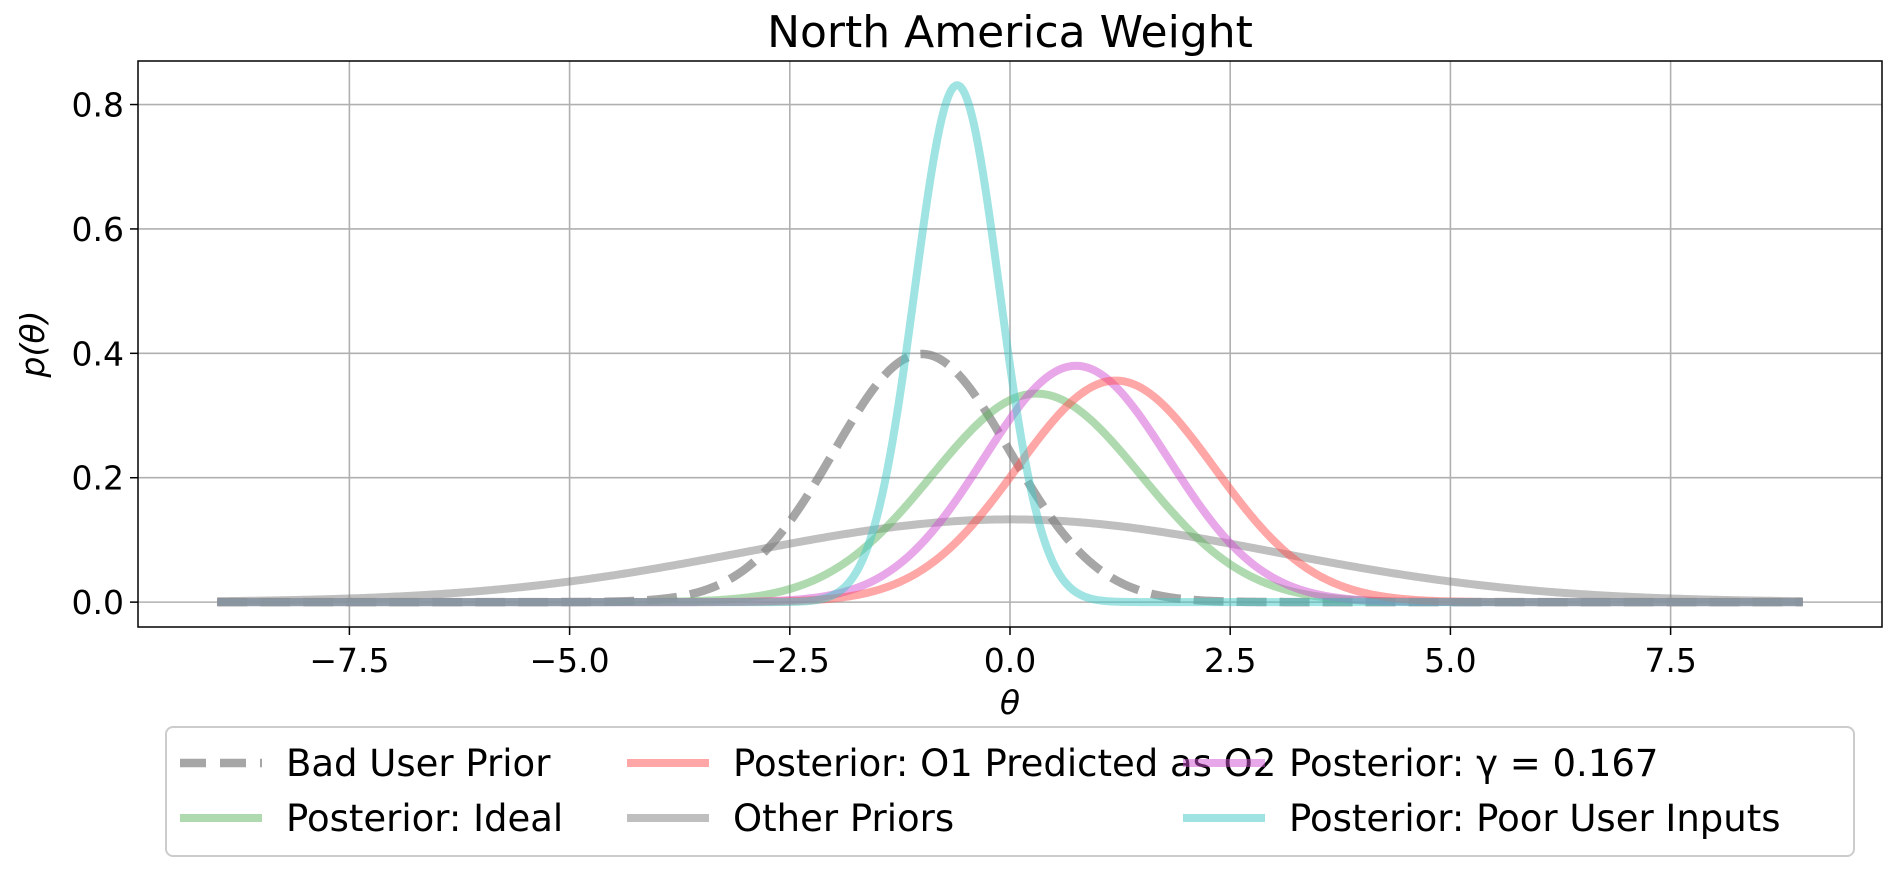  Describe the element at coordinates (98, 353) in the screenshot. I see `y-tick-label: 0.4` at that location.